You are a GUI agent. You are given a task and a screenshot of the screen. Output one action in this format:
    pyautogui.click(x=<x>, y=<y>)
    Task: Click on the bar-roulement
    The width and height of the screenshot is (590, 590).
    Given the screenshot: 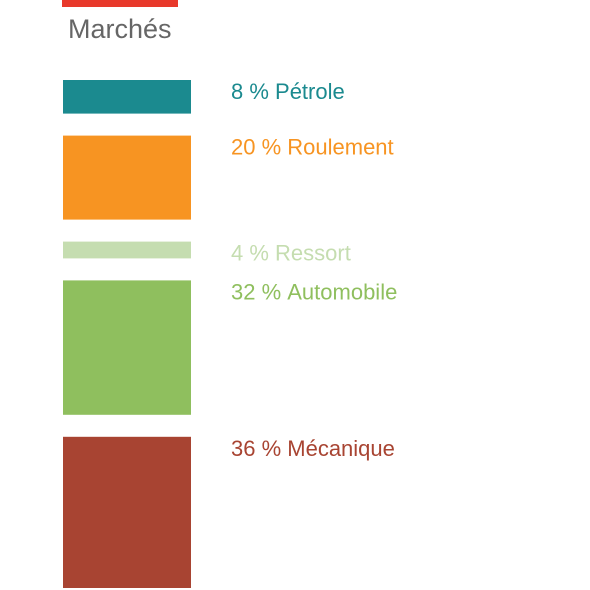 What is the action you would take?
    pyautogui.click(x=127, y=177)
    